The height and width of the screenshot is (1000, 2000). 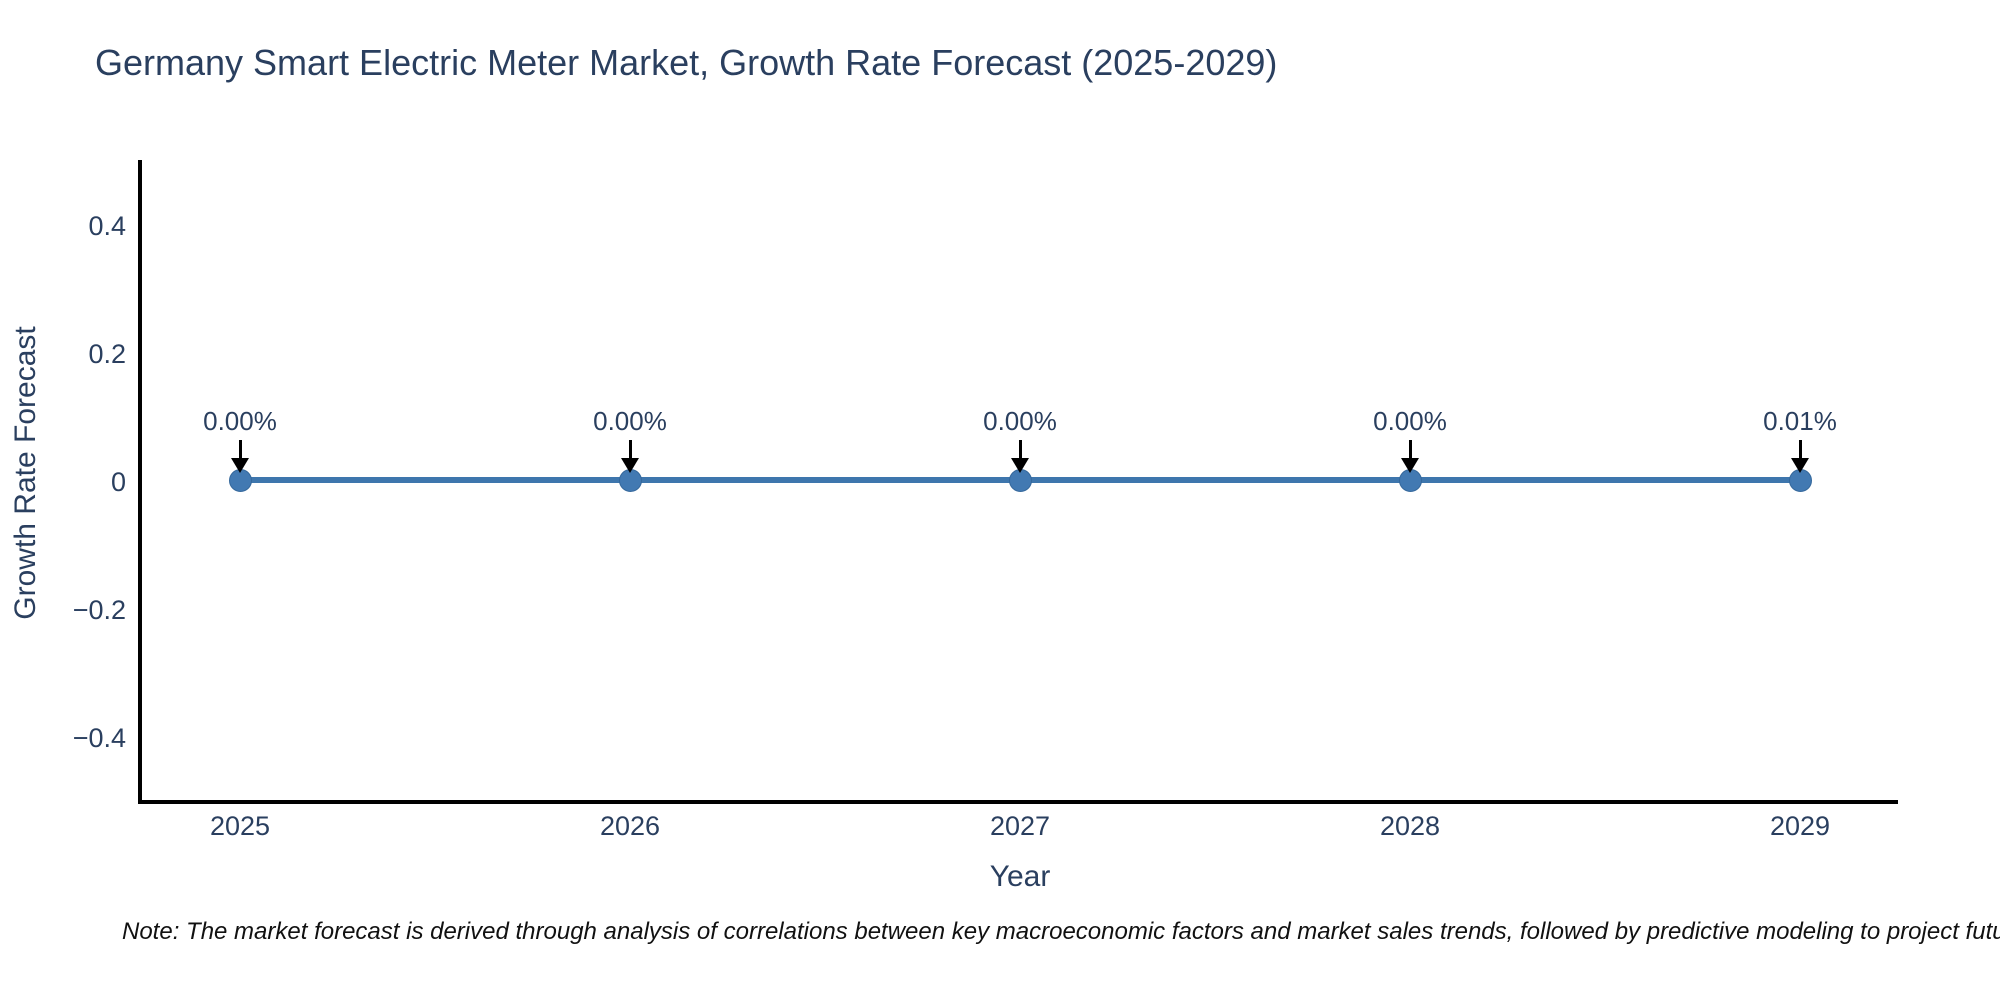 What do you see at coordinates (99, 610) in the screenshot?
I see `y-tick-label: −0.2` at bounding box center [99, 610].